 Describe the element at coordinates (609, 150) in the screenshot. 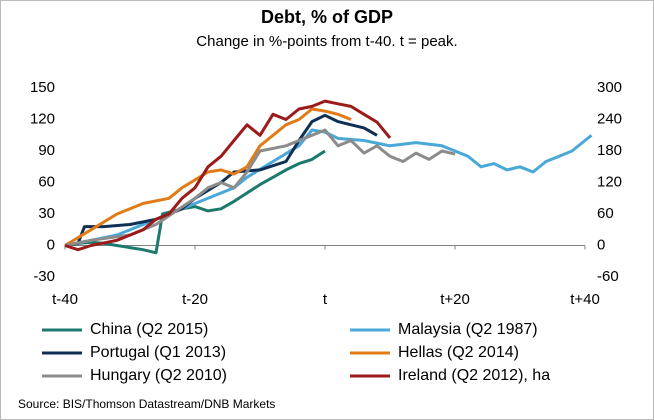

I see `y2-tick-label: 180` at that location.